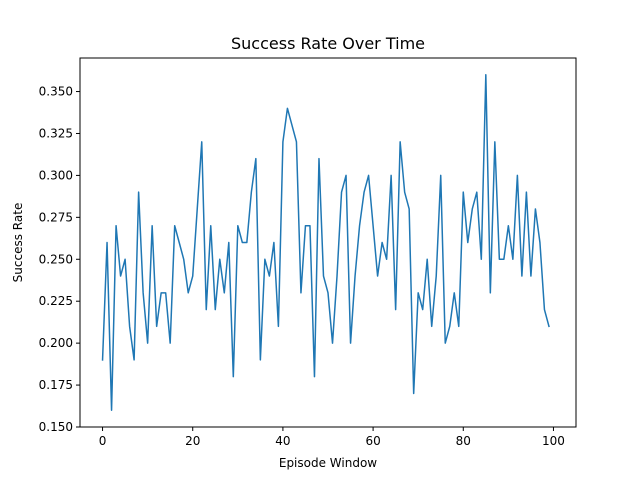  I want to click on y-tick-label: 0.275, so click(56, 217).